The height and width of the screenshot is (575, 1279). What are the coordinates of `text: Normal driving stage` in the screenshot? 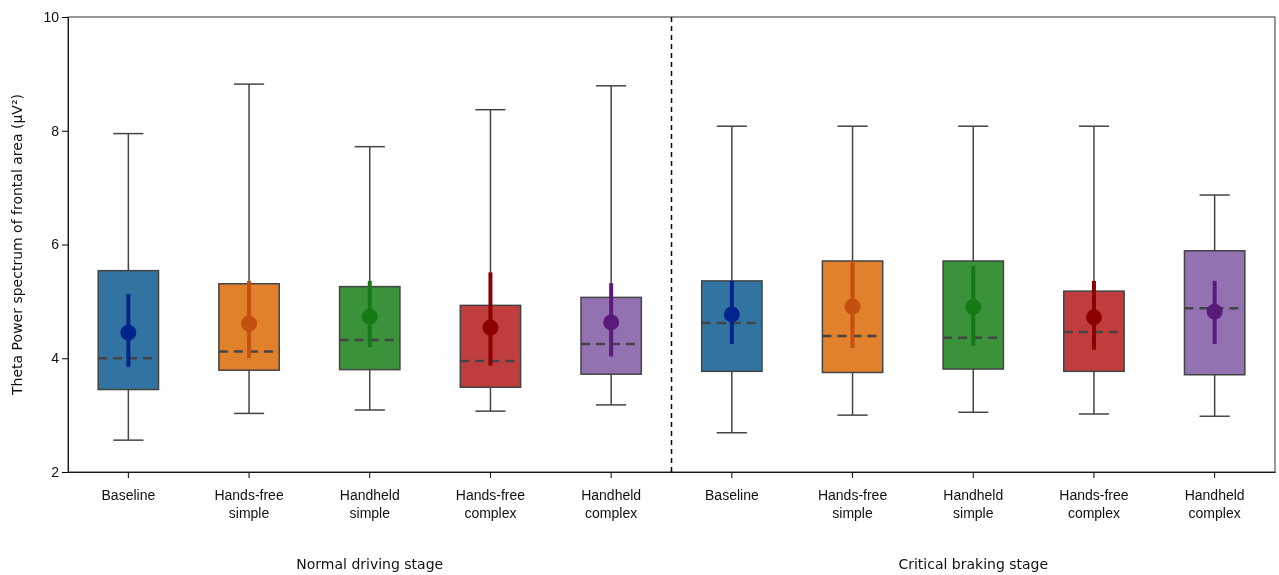 It's located at (370, 564).